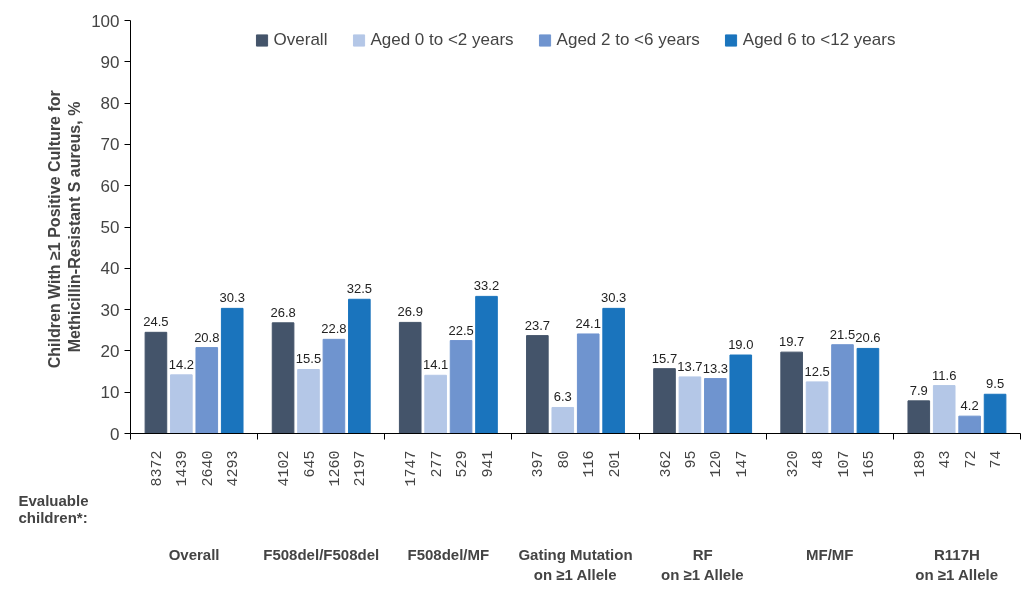 This screenshot has height=591, width=1036. I want to click on y-tick-label: 90, so click(110, 62).